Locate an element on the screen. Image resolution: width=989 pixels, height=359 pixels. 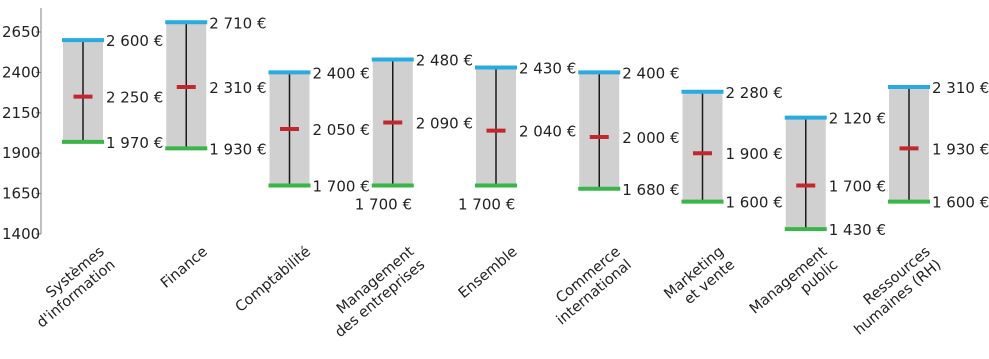
median-value-label: 1 930 € is located at coordinates (960, 149).